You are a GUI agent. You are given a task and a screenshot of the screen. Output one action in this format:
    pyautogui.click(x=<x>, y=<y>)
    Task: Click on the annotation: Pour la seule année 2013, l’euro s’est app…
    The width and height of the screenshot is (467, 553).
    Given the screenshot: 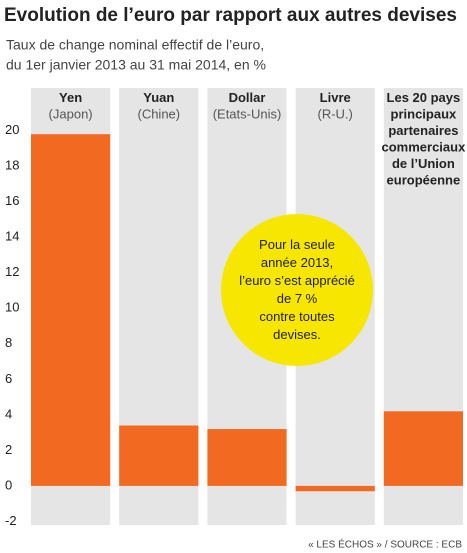 What is the action you would take?
    pyautogui.click(x=297, y=289)
    